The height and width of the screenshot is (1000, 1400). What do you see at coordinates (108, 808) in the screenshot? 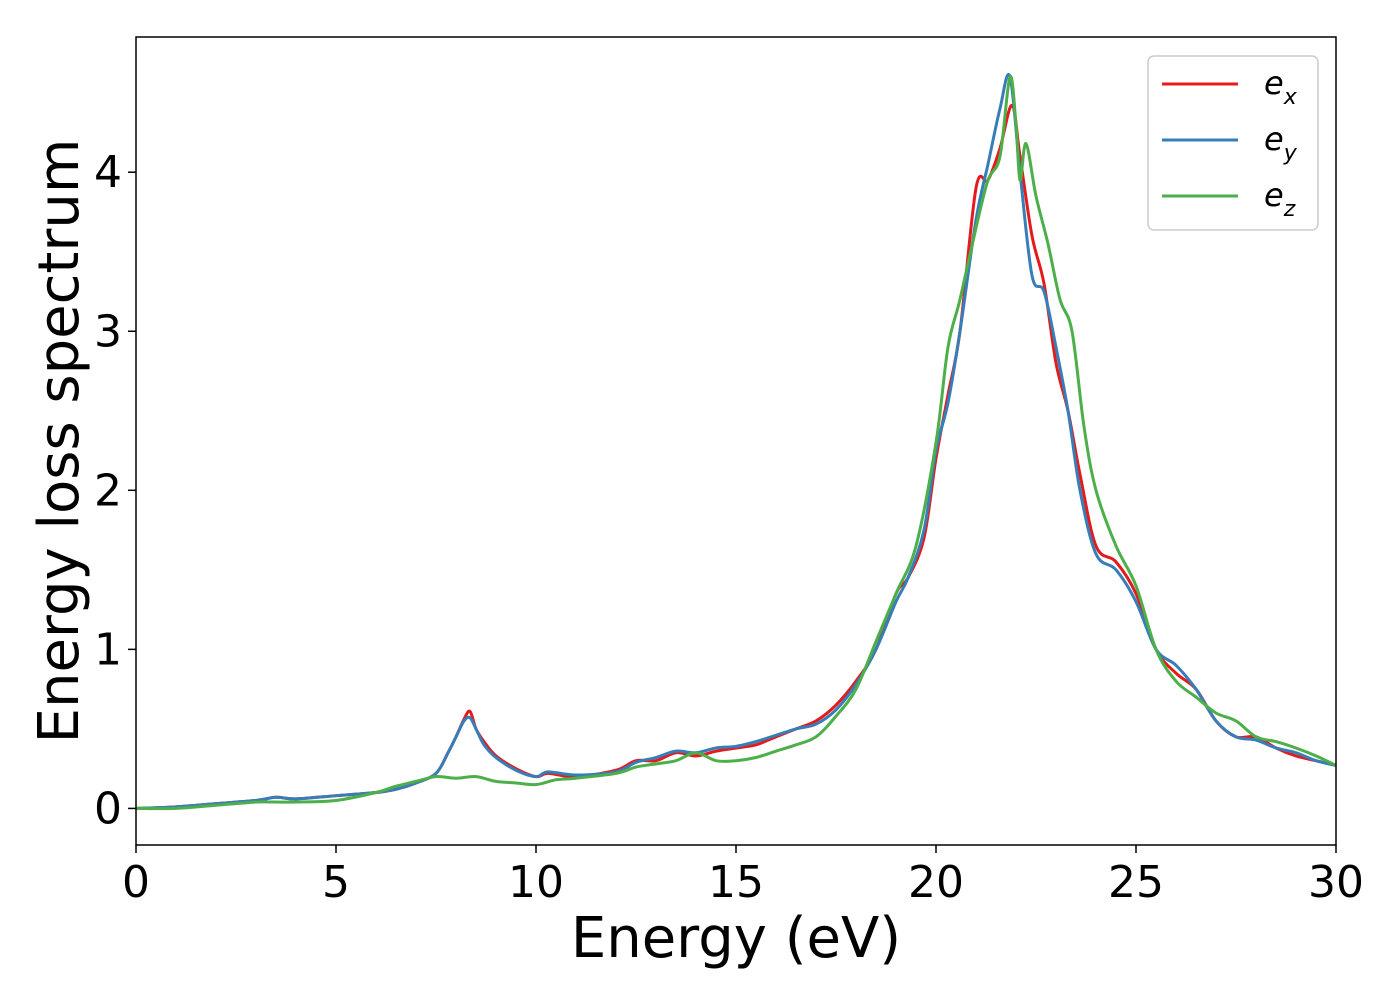
I see `y-tick-label: 0` at bounding box center [108, 808].